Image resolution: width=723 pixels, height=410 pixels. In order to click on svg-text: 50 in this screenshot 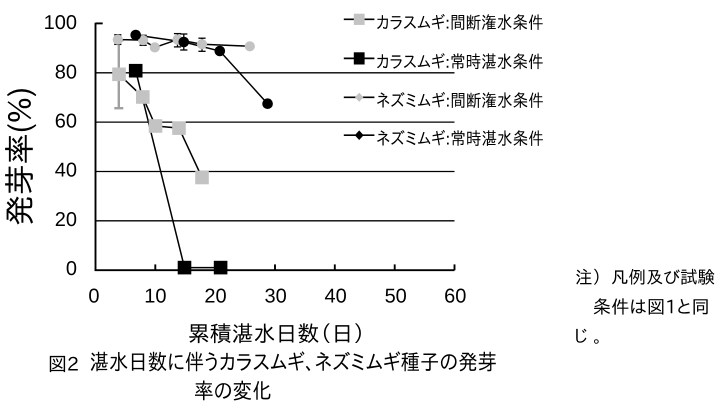, I will do `click(396, 296)`.